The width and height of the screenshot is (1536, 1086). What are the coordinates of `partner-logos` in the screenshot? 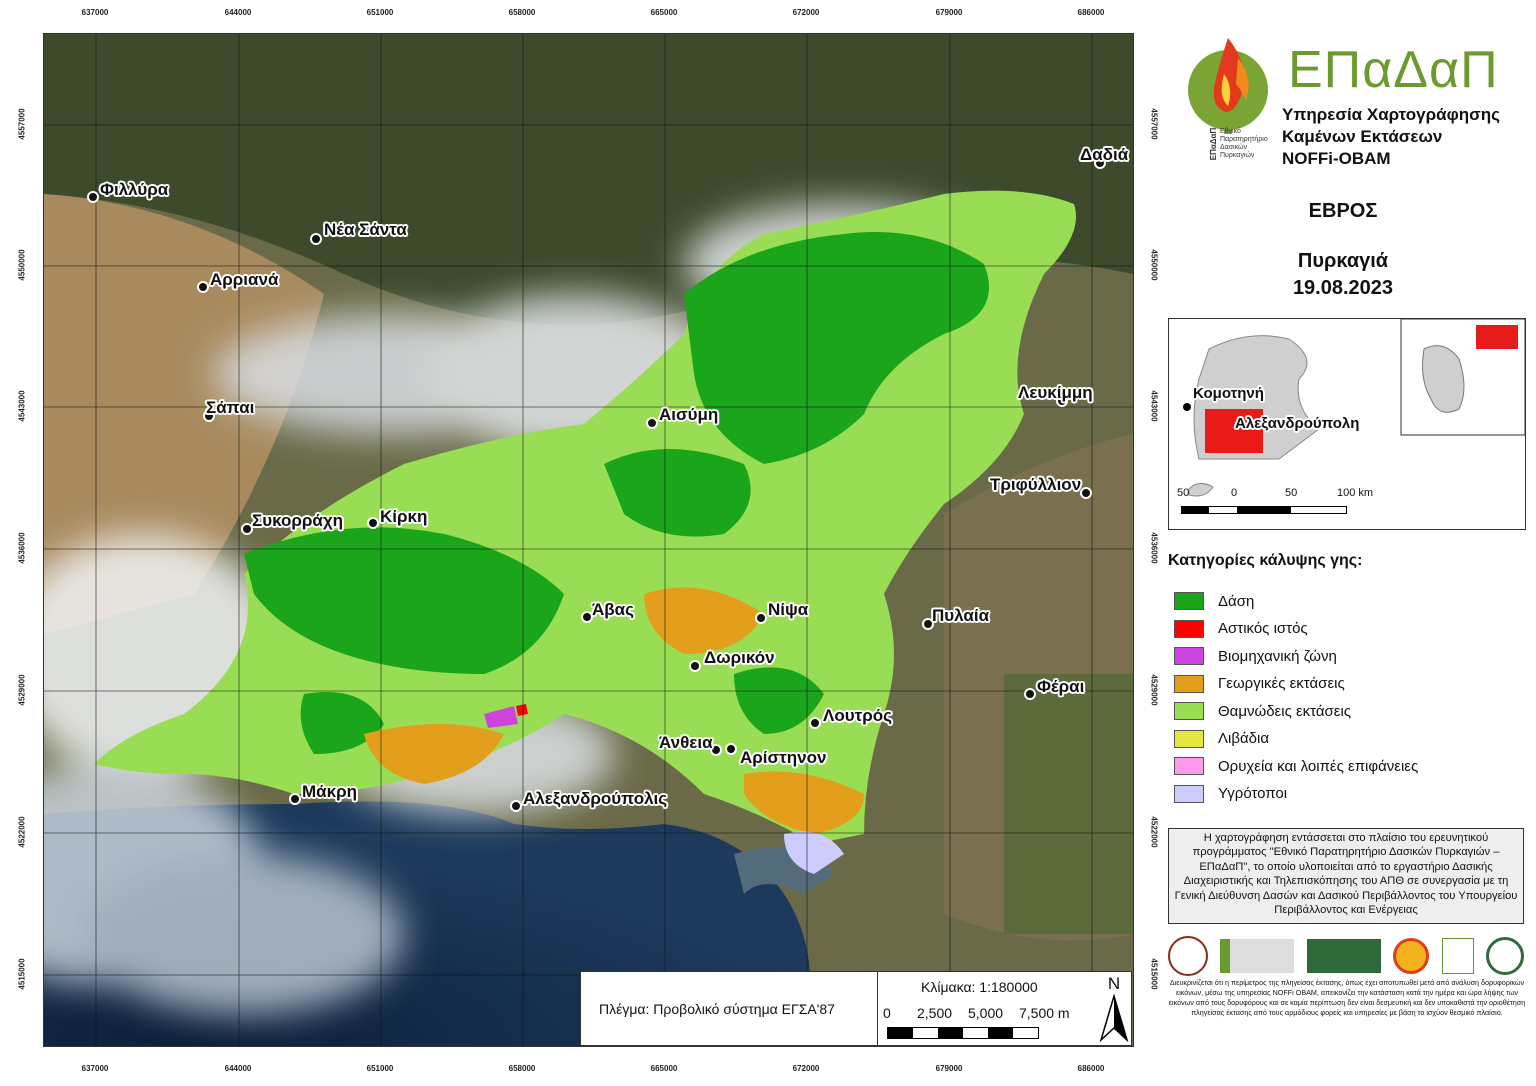 It's located at (1346, 956).